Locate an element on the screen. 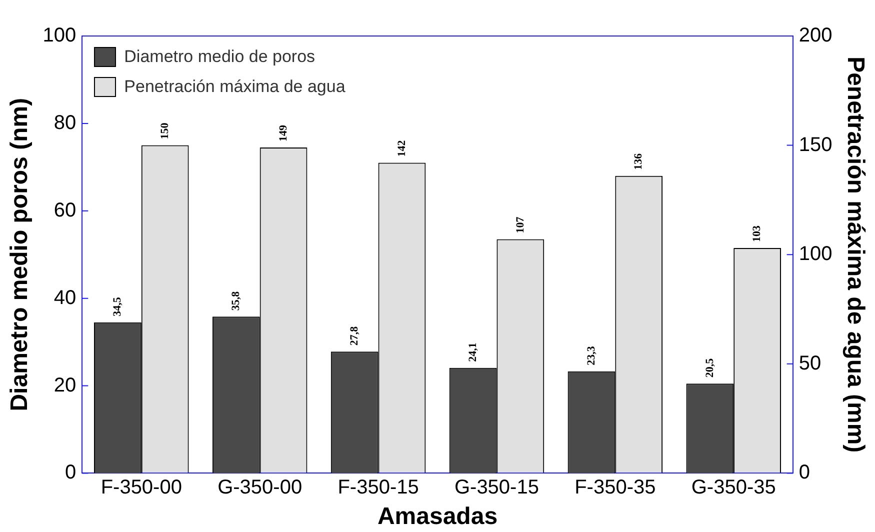 The image size is (875, 532). y2-tick-label: 150 is located at coordinates (815, 145).